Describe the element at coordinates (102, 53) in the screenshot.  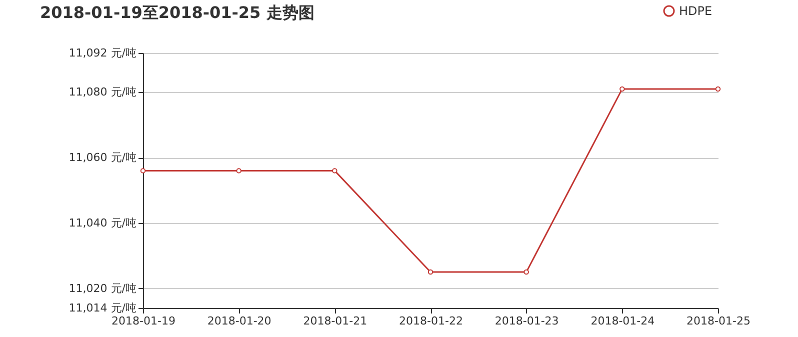
I see `y-tick-label: 11,092 元/吨` at that location.